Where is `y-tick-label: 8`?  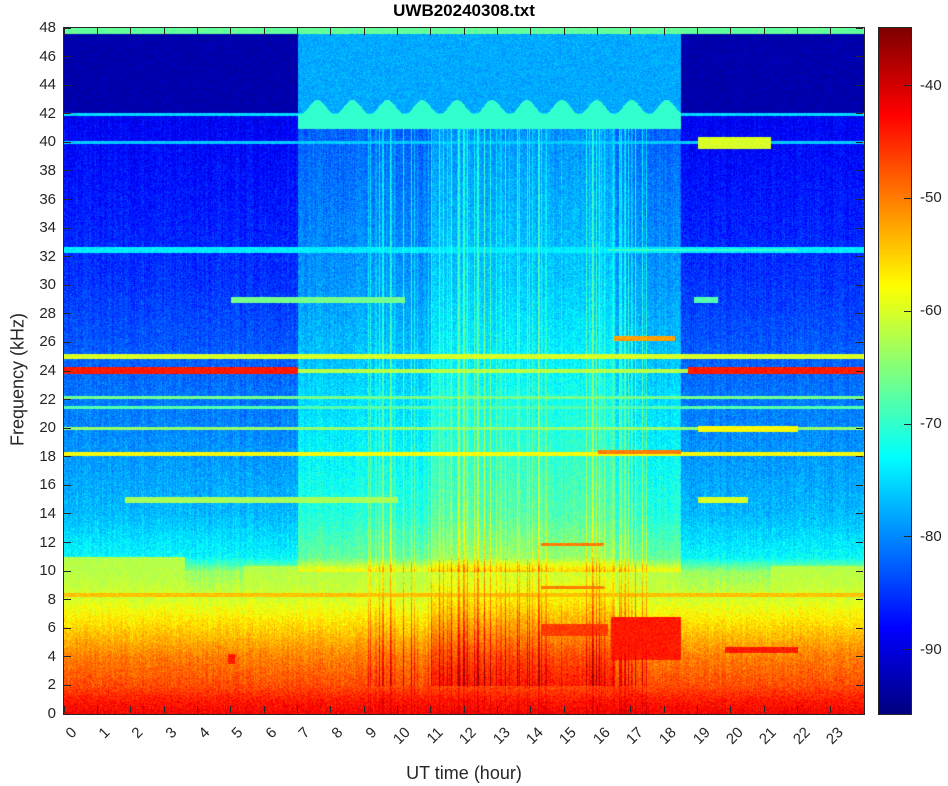 y-tick-label: 8 is located at coordinates (51, 599).